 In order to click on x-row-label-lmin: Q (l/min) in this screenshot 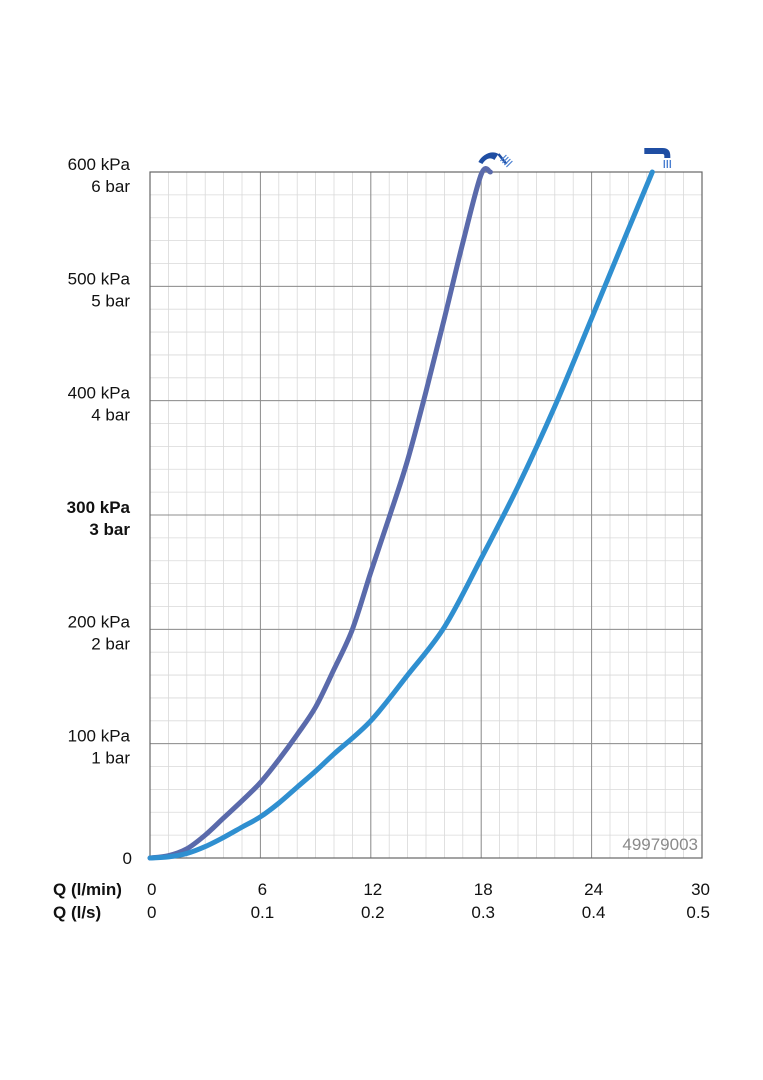, I will do `click(87, 889)`.